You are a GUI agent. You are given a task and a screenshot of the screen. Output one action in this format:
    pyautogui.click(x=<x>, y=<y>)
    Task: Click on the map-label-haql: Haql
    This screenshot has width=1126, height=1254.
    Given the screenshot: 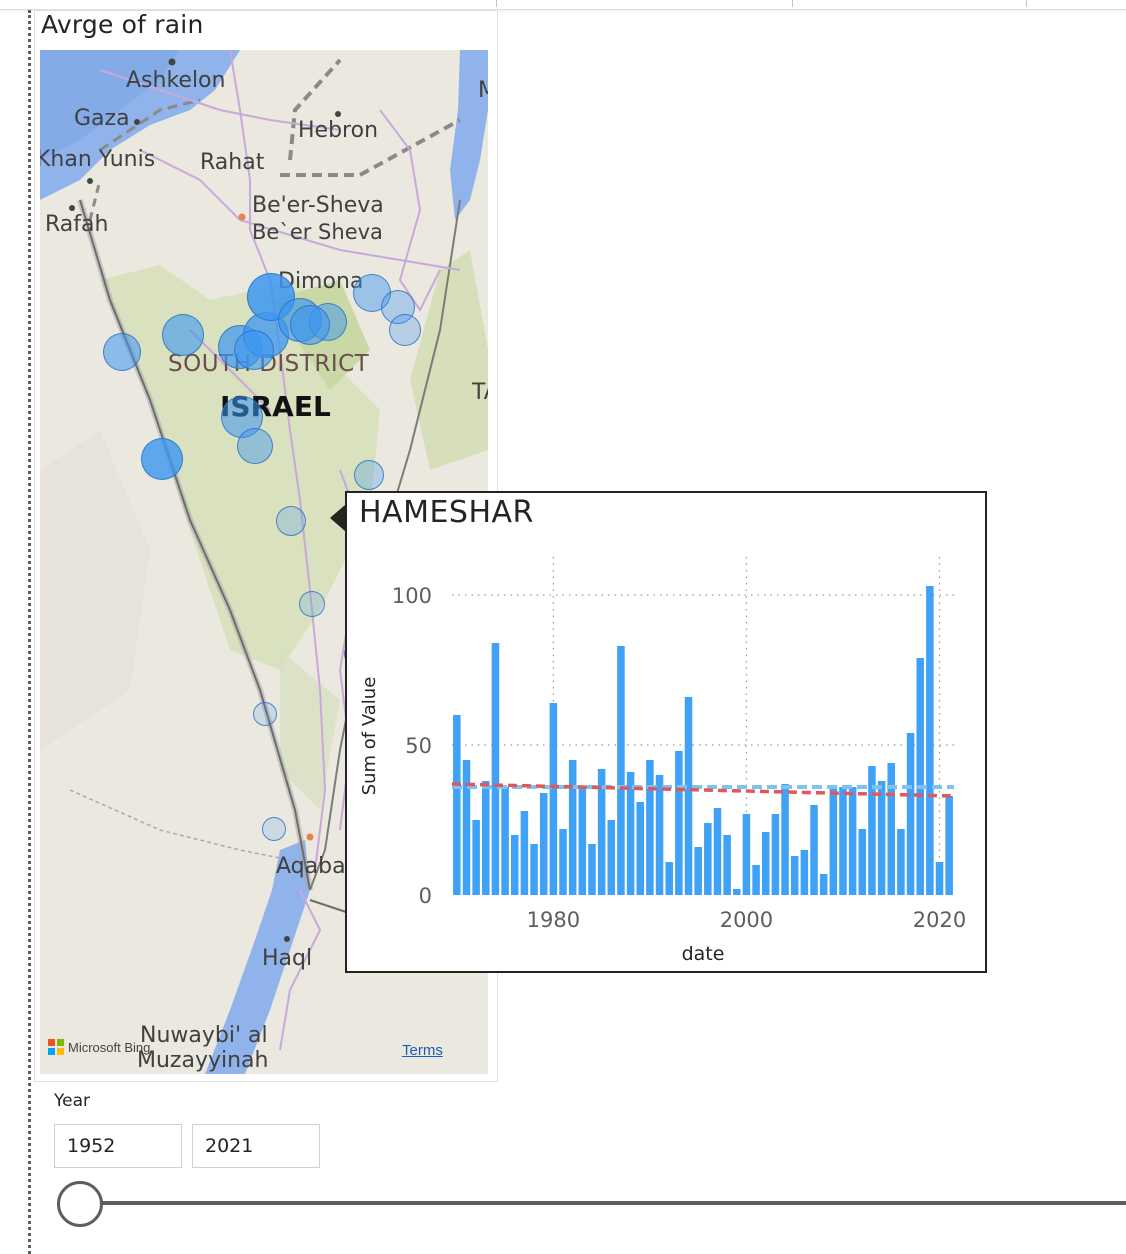 What is the action you would take?
    pyautogui.click(x=287, y=958)
    